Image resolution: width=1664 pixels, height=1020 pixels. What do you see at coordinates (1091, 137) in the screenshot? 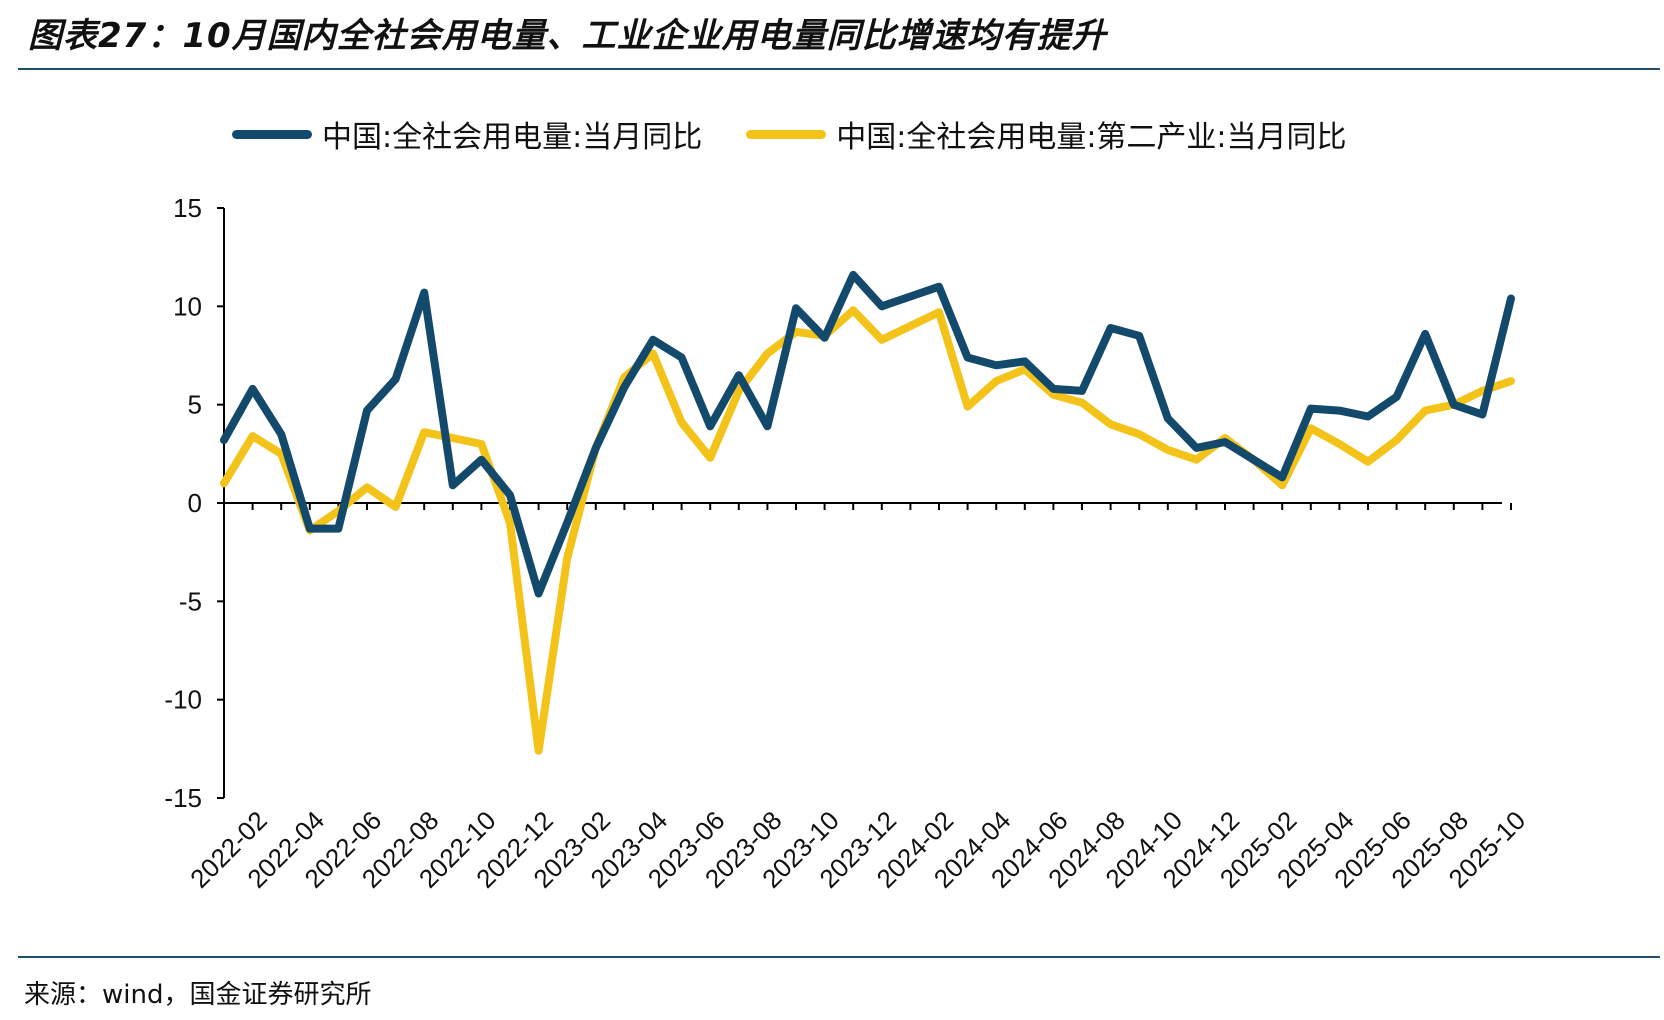
I see `legend-label-secondary-industry: 中国:全社会用电量:第二产业:当月同比` at bounding box center [1091, 137].